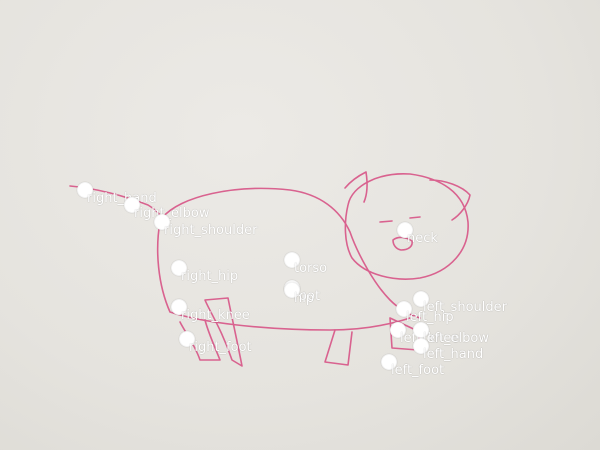 The height and width of the screenshot is (450, 600). I want to click on body-bottom-stroke, so click(283, 276).